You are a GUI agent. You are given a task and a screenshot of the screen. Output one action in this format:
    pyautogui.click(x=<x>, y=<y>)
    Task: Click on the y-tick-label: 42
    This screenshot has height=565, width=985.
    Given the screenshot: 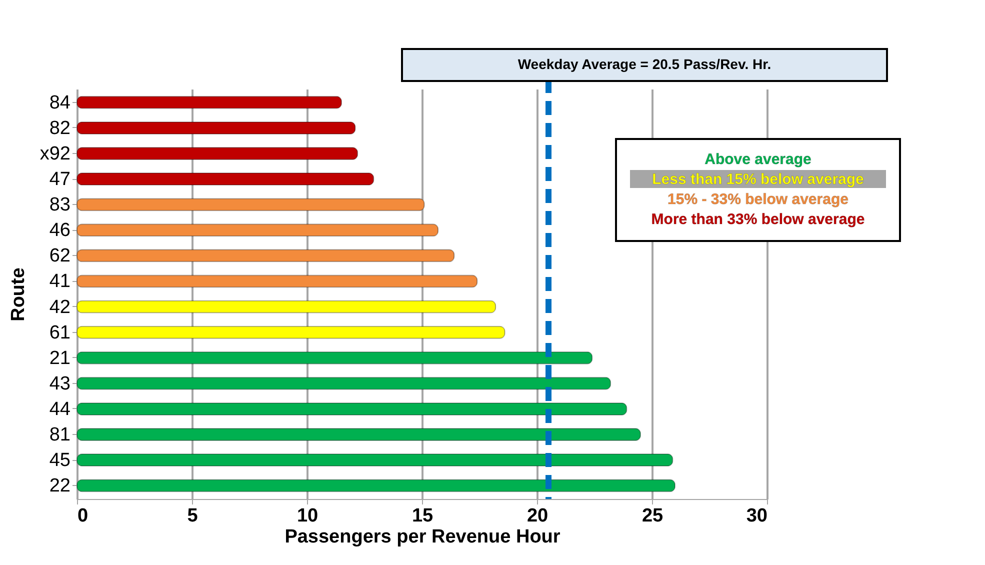 What is the action you would take?
    pyautogui.click(x=59, y=307)
    